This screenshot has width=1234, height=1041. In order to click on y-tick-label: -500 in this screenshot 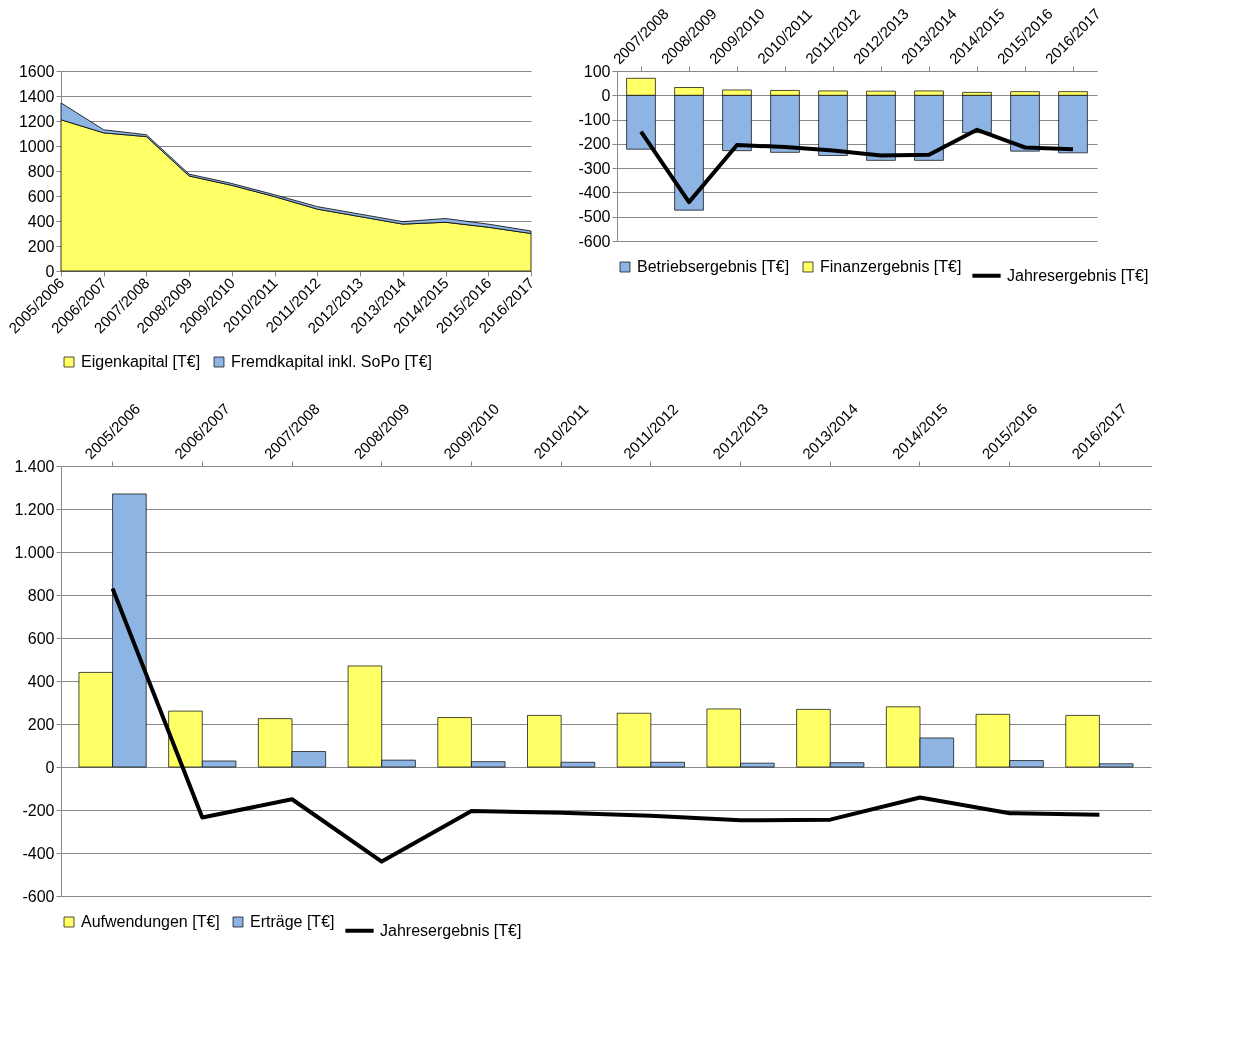, I will do `click(594, 217)`.